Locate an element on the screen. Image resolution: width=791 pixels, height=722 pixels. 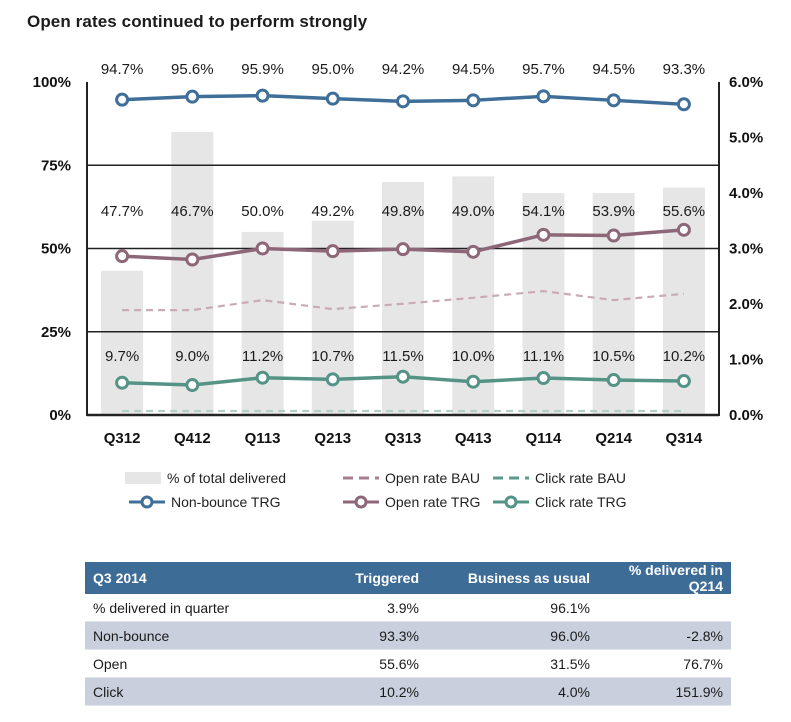
data-label-click-rate-trg: 10.7% is located at coordinates (333, 356).